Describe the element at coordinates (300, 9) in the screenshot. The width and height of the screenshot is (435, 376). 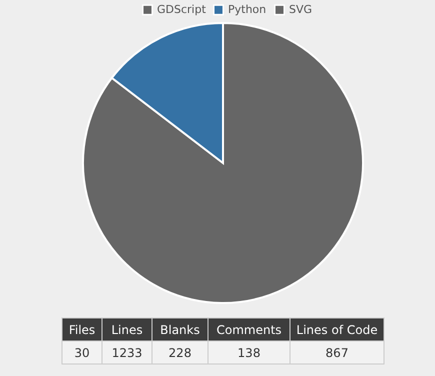
I see `legend-label: SVG` at that location.